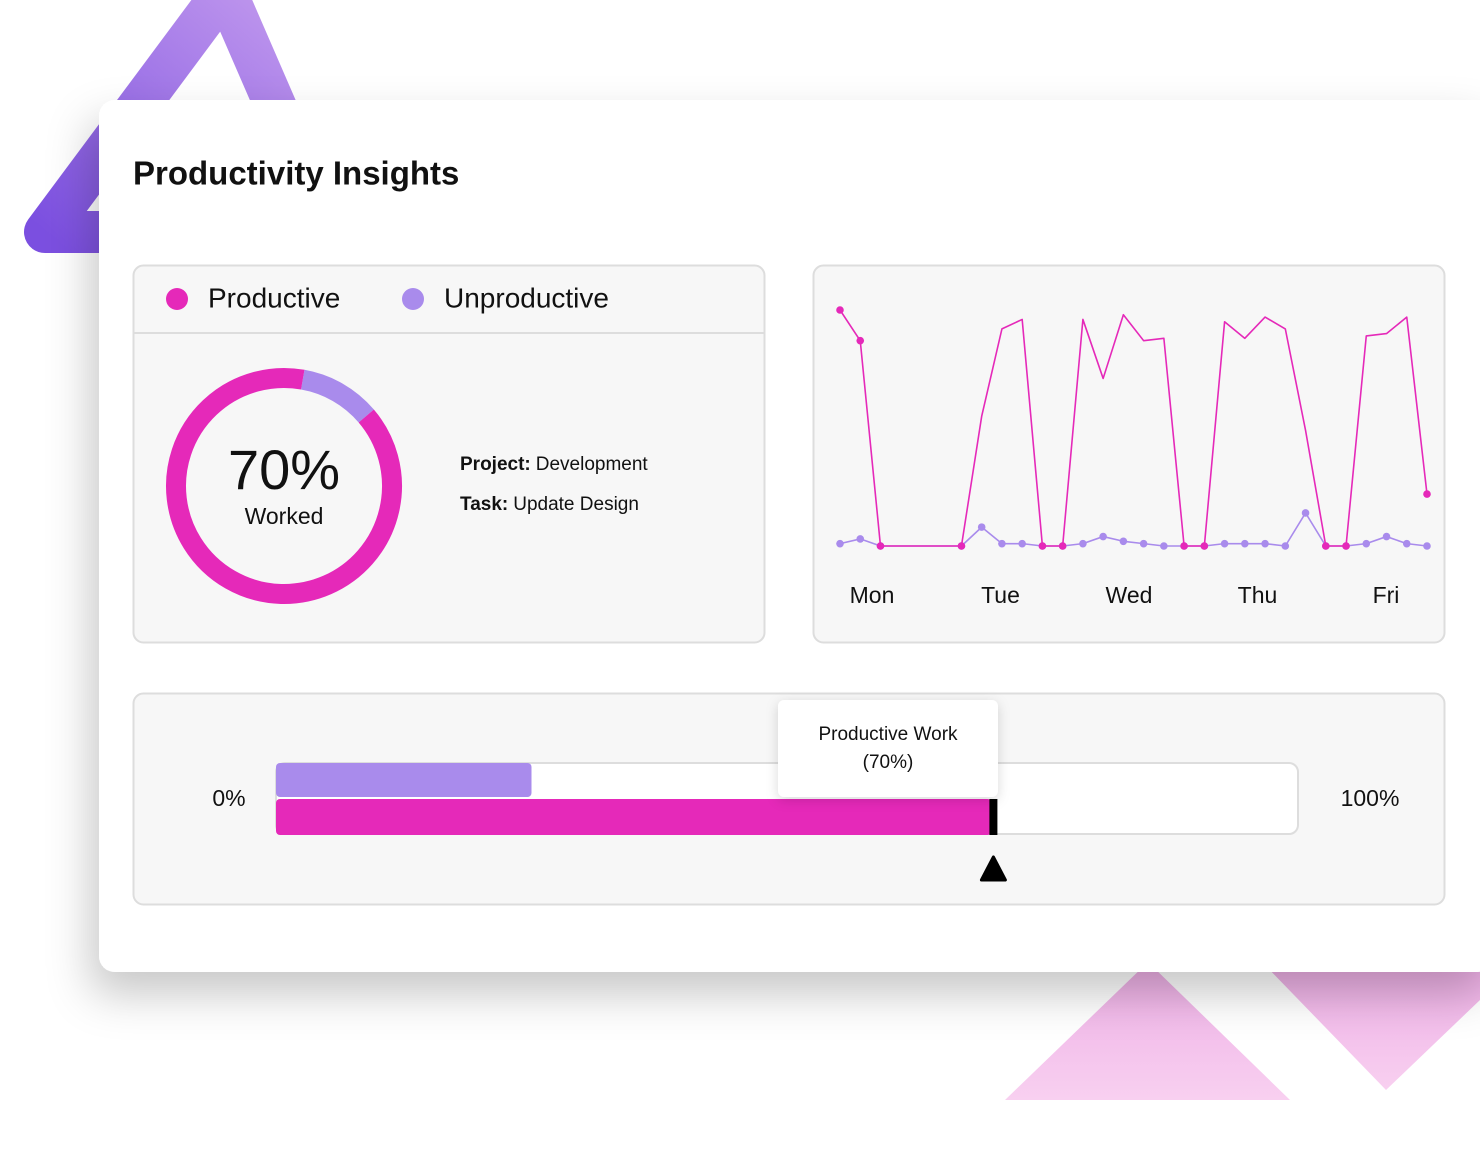 This screenshot has width=1480, height=1166. Describe the element at coordinates (576, 504) in the screenshot. I see `detail-value: Update Design` at that location.